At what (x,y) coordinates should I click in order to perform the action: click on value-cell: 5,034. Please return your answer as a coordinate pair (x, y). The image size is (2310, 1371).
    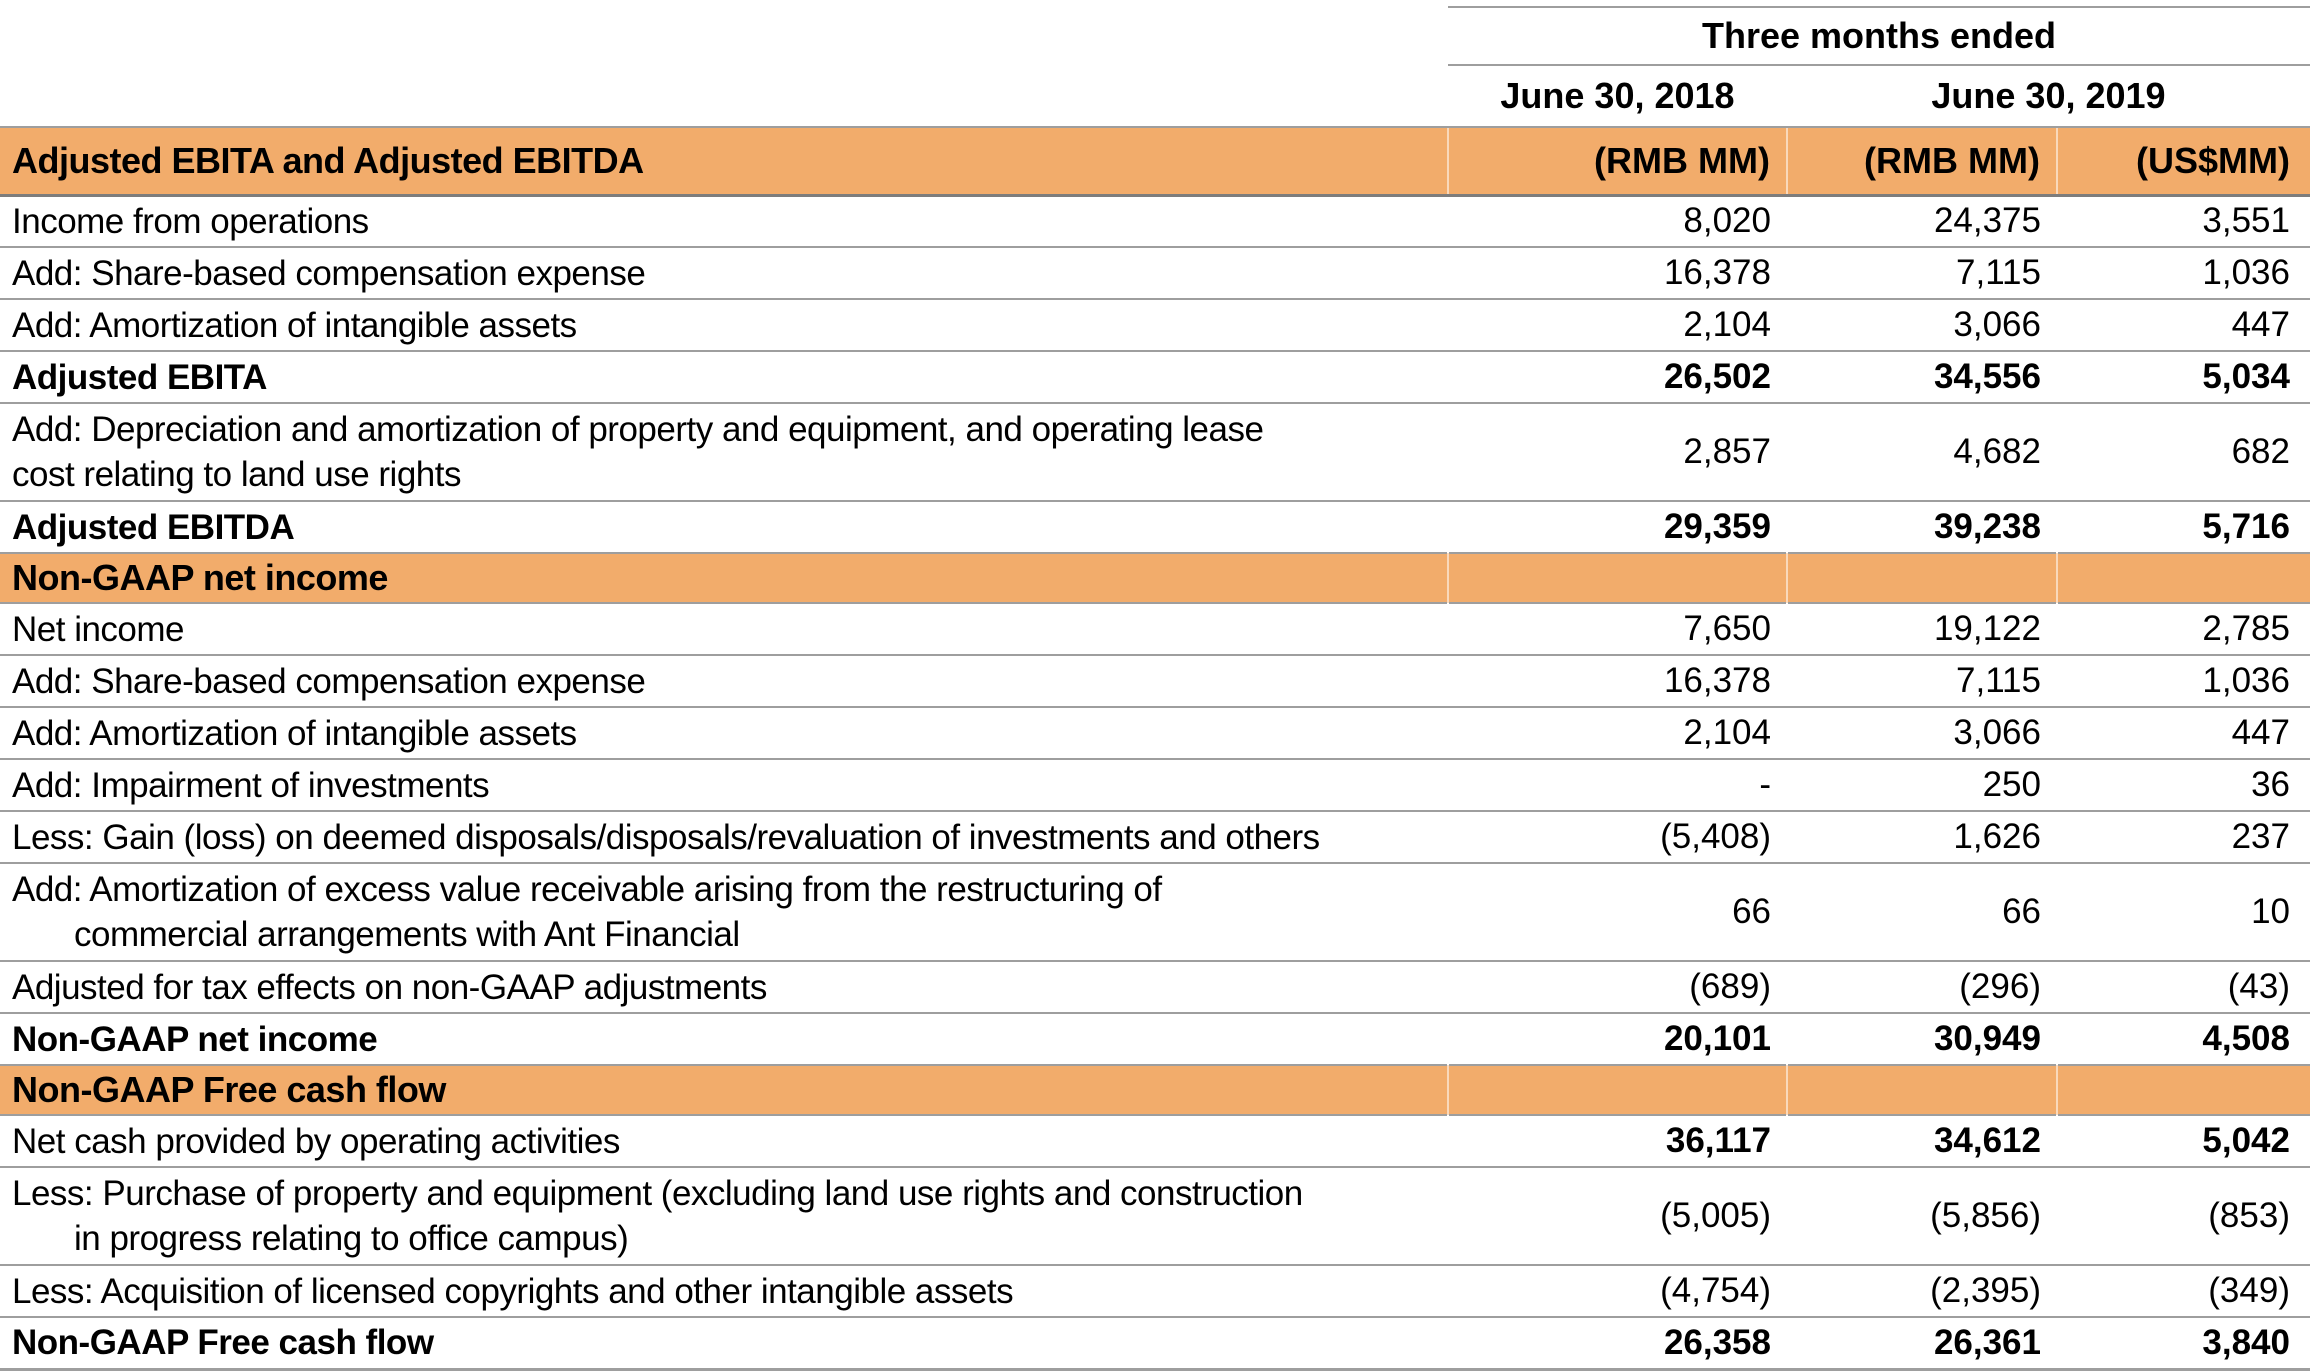
    Looking at the image, I should click on (2246, 376).